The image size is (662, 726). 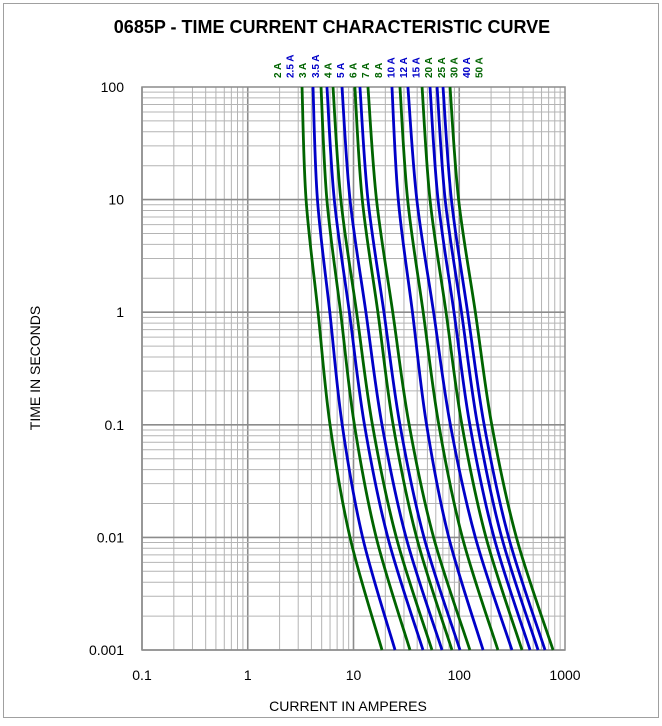 I want to click on series-label: 15 A, so click(x=417, y=67).